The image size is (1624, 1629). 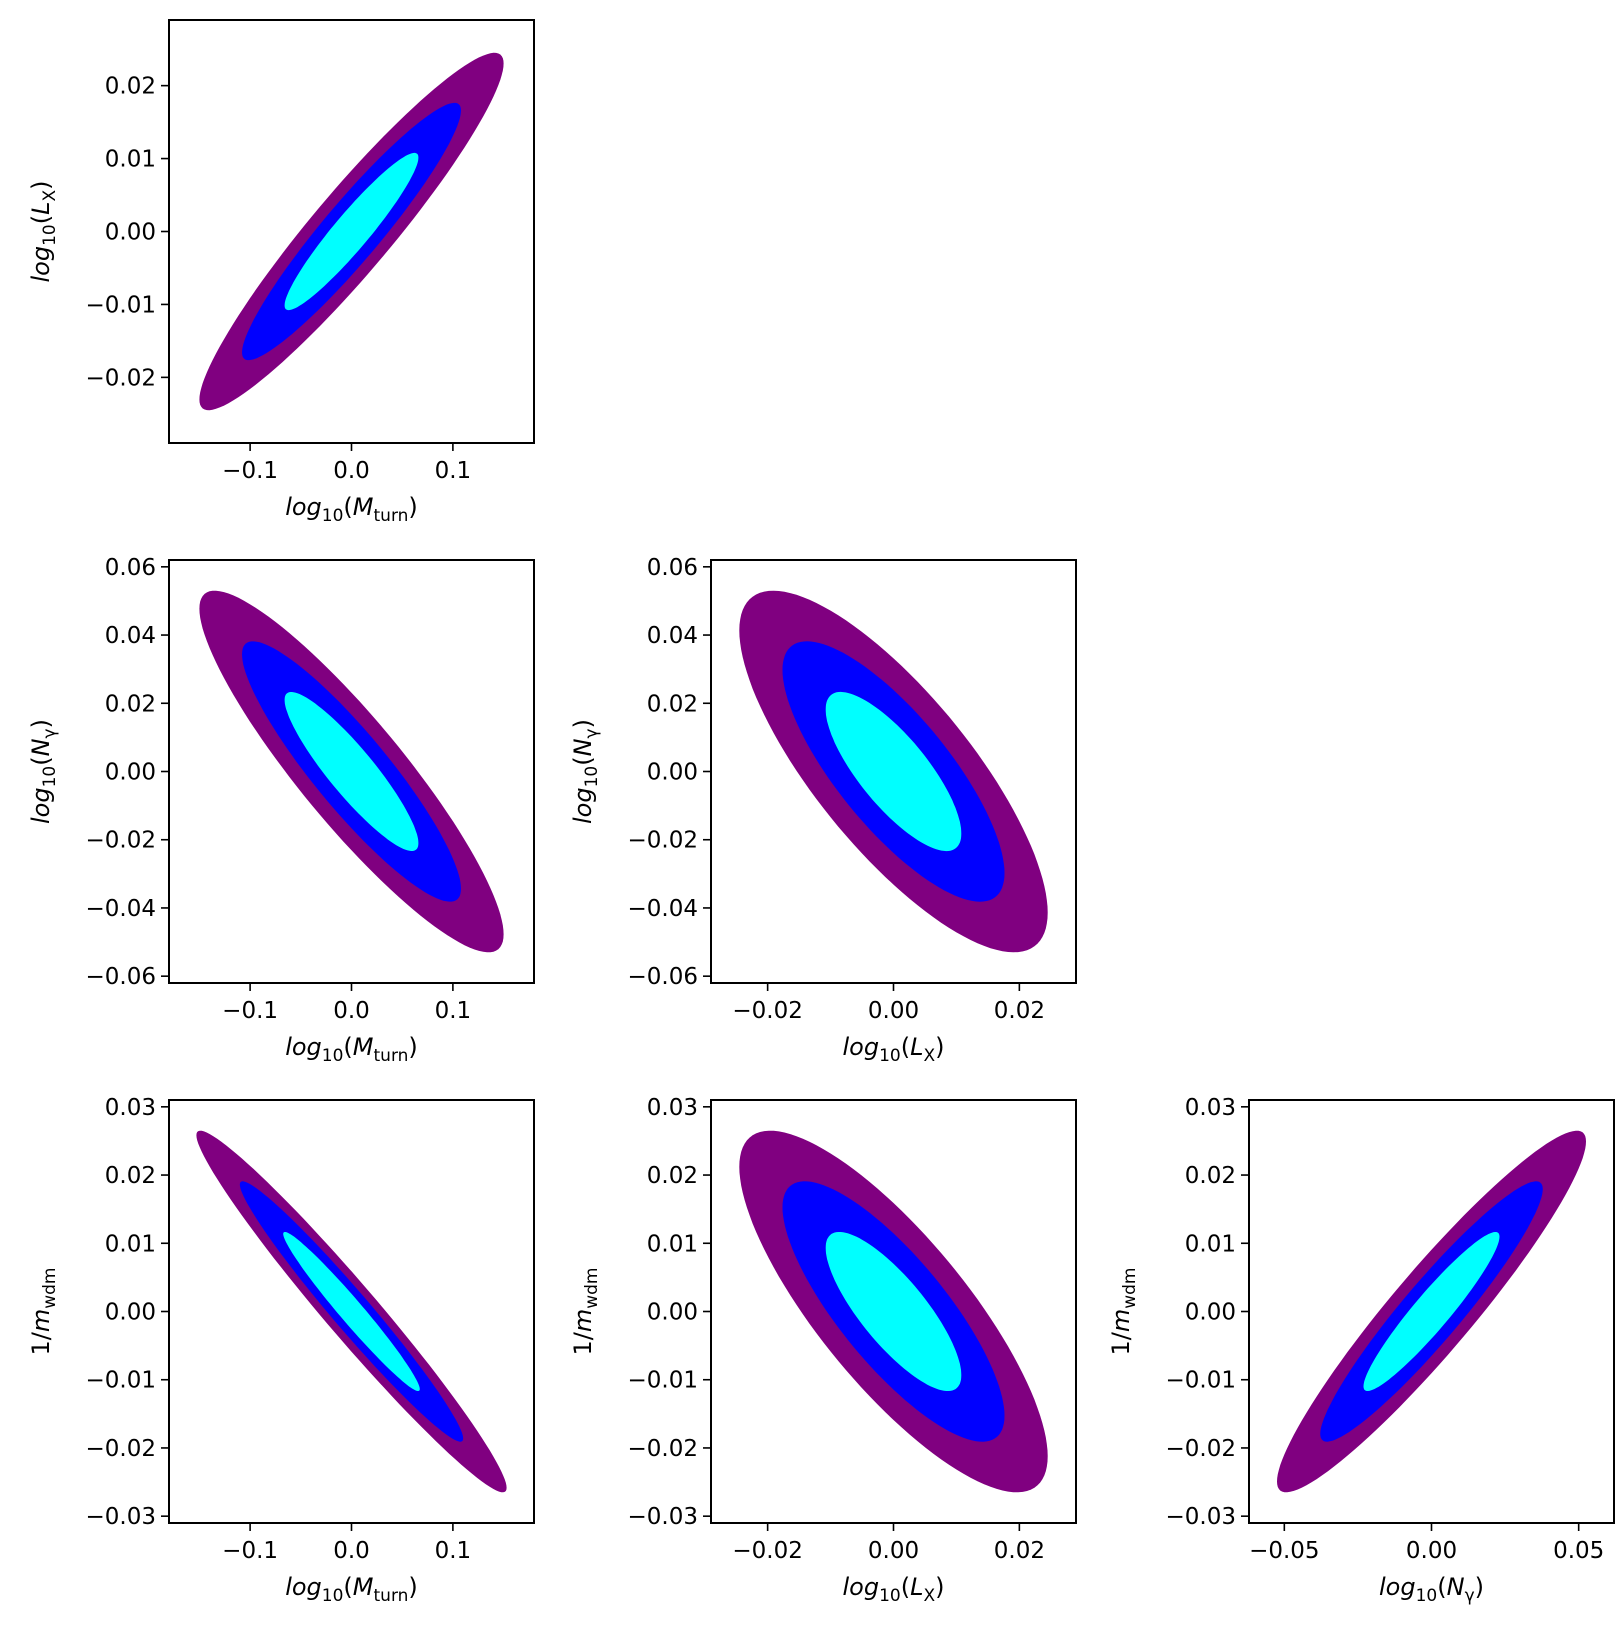 What do you see at coordinates (663, 909) in the screenshot?
I see `y-tick-label: −0.04` at bounding box center [663, 909].